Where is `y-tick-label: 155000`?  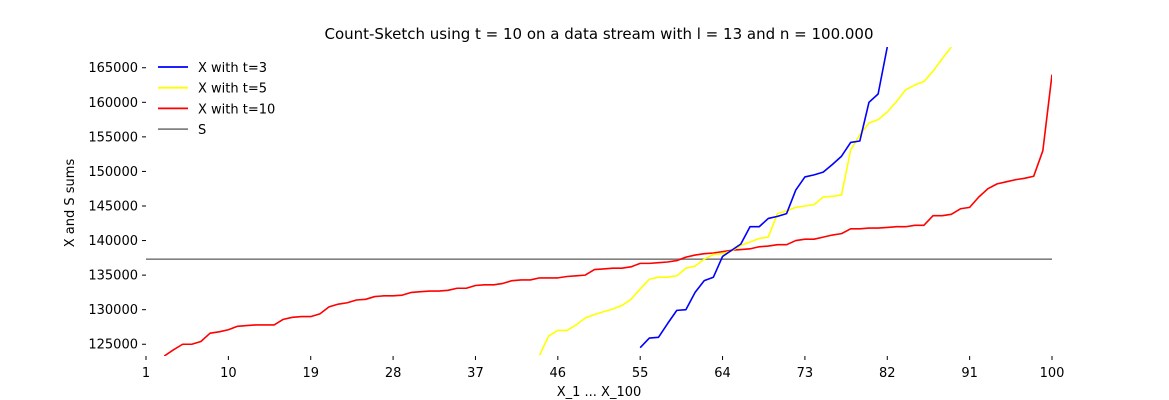 y-tick-label: 155000 is located at coordinates (113, 137).